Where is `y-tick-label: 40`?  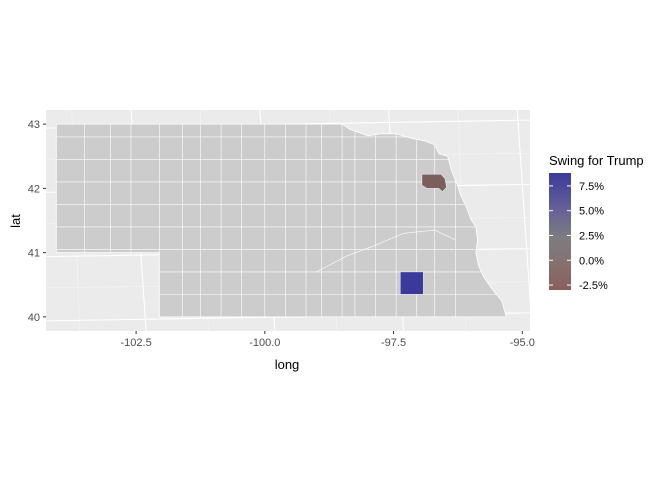 y-tick-label: 40 is located at coordinates (34, 318).